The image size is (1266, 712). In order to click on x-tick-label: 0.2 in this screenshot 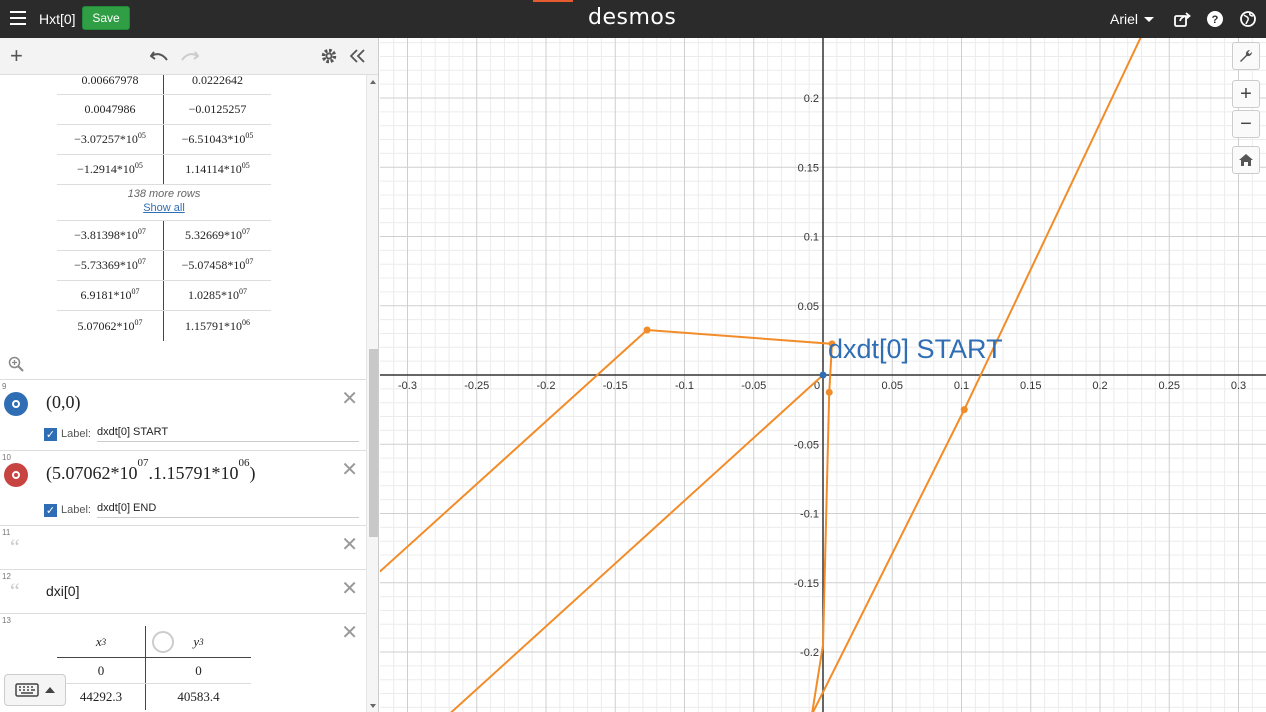, I will do `click(1099, 386)`.